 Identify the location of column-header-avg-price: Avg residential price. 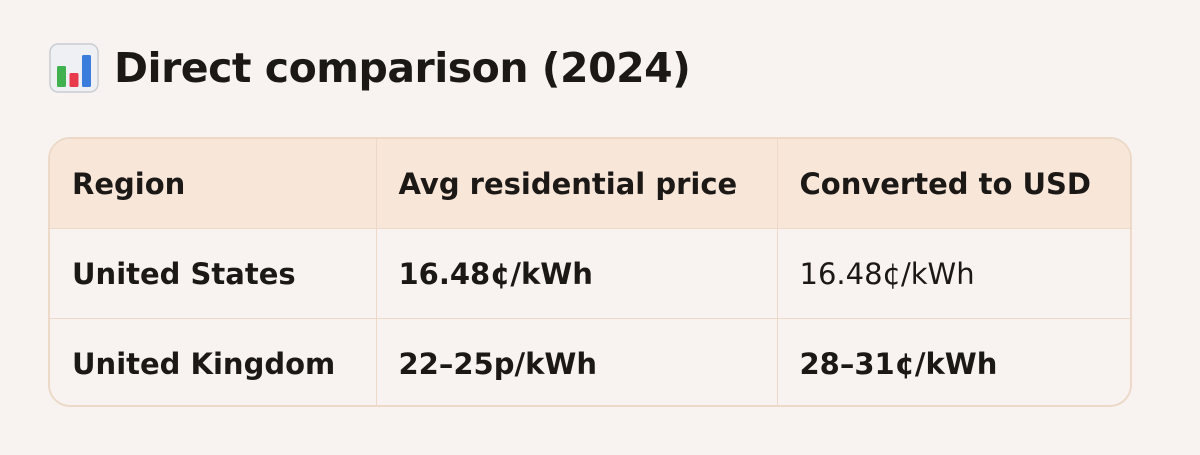
(577, 184).